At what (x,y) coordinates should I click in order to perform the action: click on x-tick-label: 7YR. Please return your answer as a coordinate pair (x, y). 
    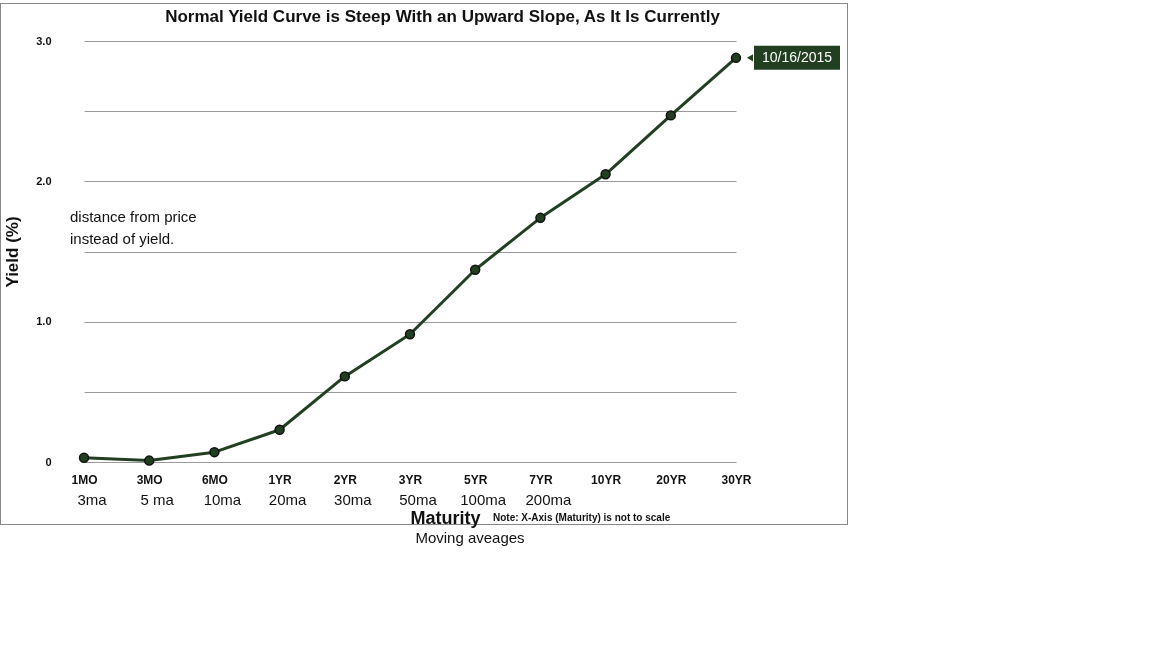
    Looking at the image, I should click on (541, 479).